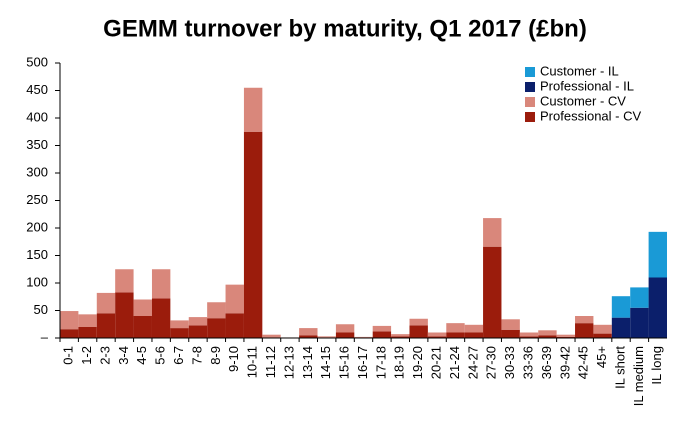 The width and height of the screenshot is (685, 425). What do you see at coordinates (270, 362) in the screenshot?
I see `x-tick-label: 11-12` at bounding box center [270, 362].